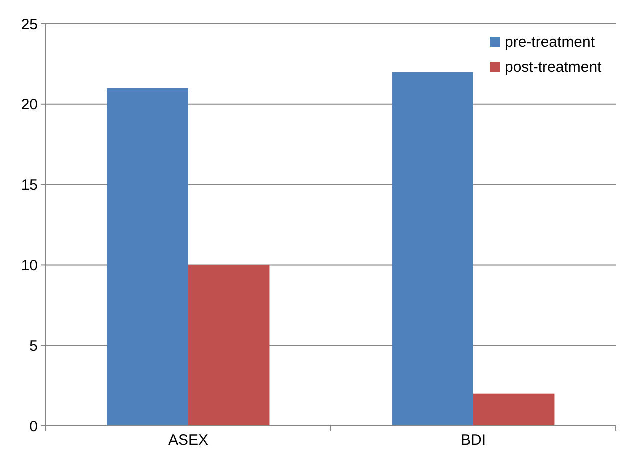 This screenshot has width=628, height=460. Describe the element at coordinates (34, 346) in the screenshot. I see `y-tick-label: 5` at that location.